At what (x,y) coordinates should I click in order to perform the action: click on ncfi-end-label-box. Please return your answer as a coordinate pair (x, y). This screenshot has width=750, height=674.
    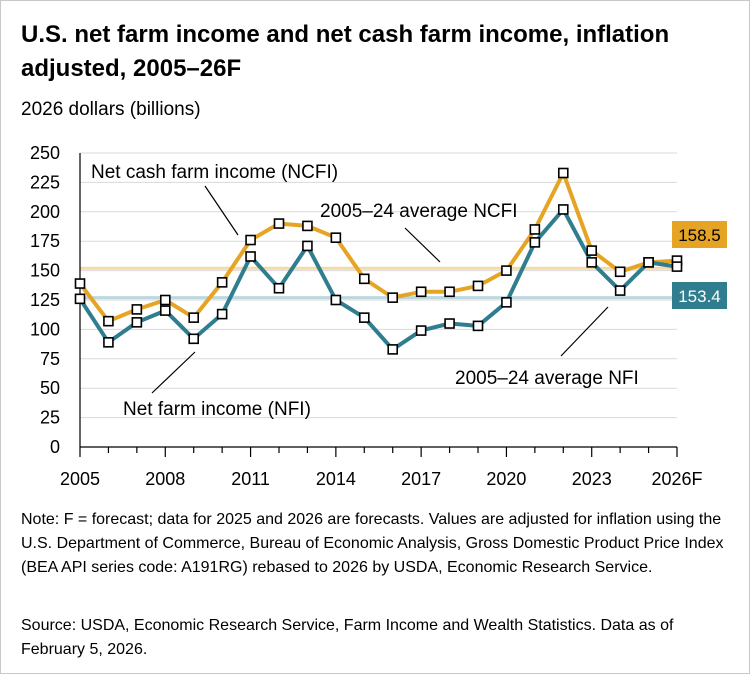
    Looking at the image, I should click on (699, 234).